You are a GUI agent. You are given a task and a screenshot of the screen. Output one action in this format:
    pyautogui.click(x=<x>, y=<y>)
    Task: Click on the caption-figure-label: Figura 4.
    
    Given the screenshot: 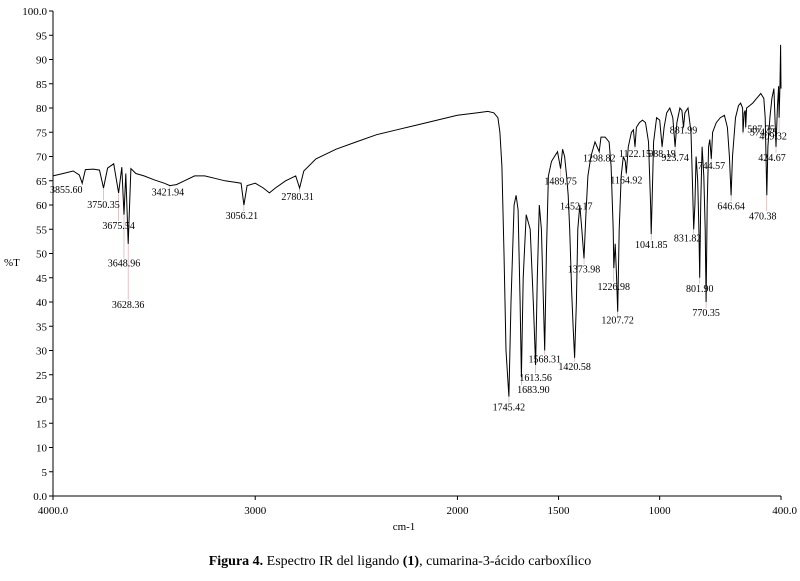 What is the action you would take?
    pyautogui.click(x=236, y=561)
    